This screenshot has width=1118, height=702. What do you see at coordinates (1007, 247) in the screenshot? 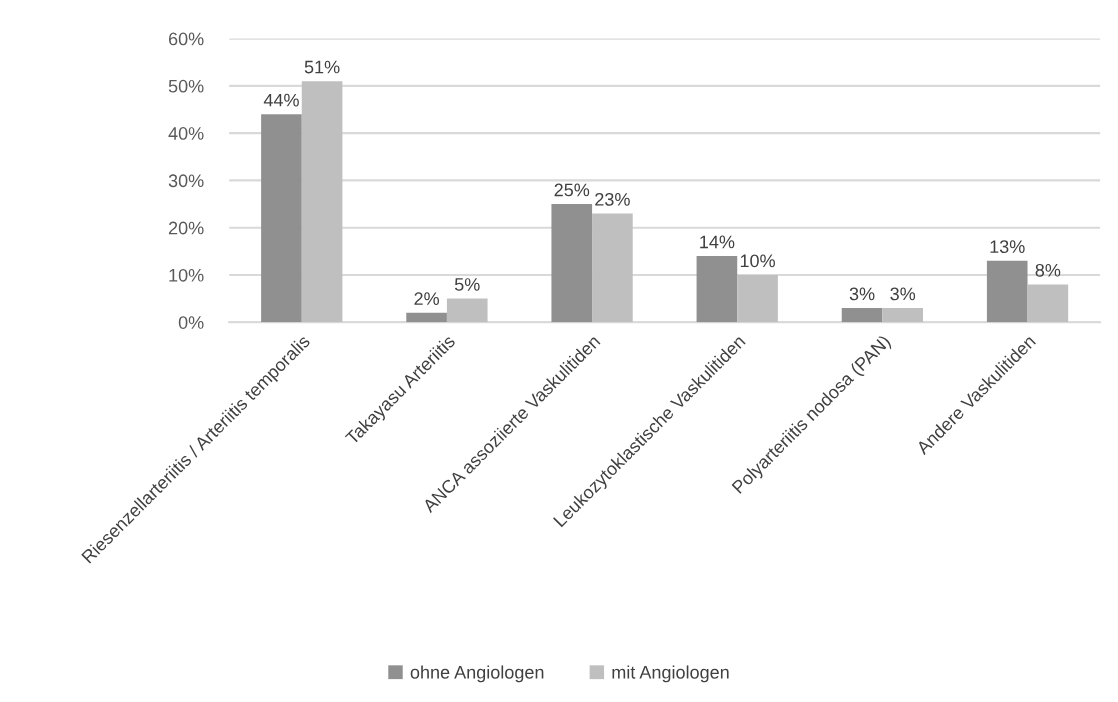
I see `data-label: 13%` at bounding box center [1007, 247].